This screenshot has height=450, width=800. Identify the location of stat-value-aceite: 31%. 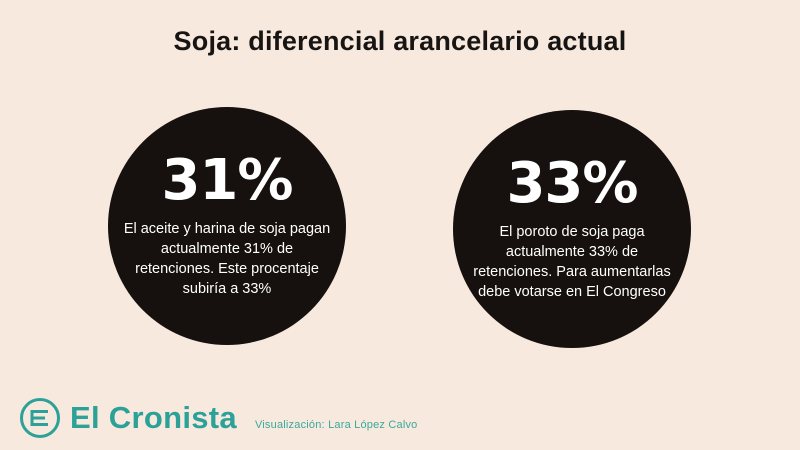
(227, 180).